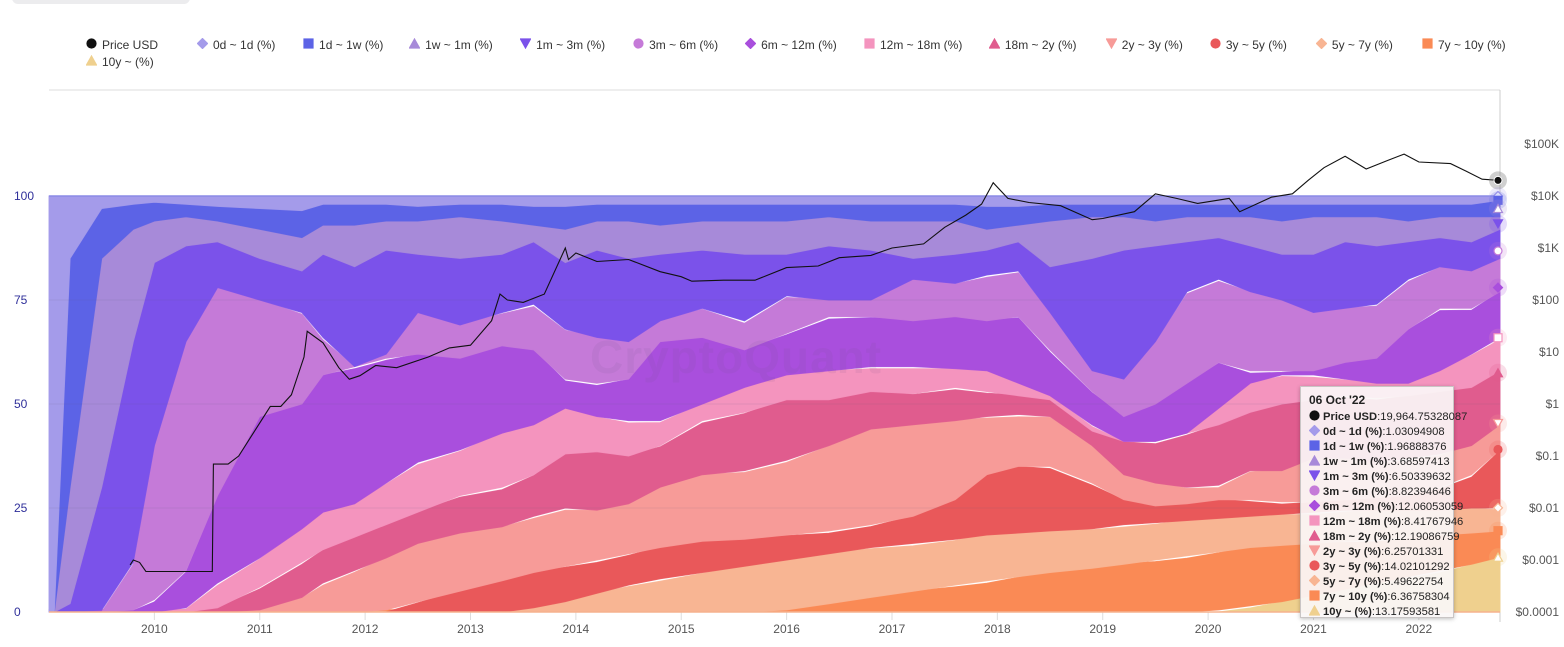  Describe the element at coordinates (997, 629) in the screenshot. I see `x-tick-label: 2018` at that location.